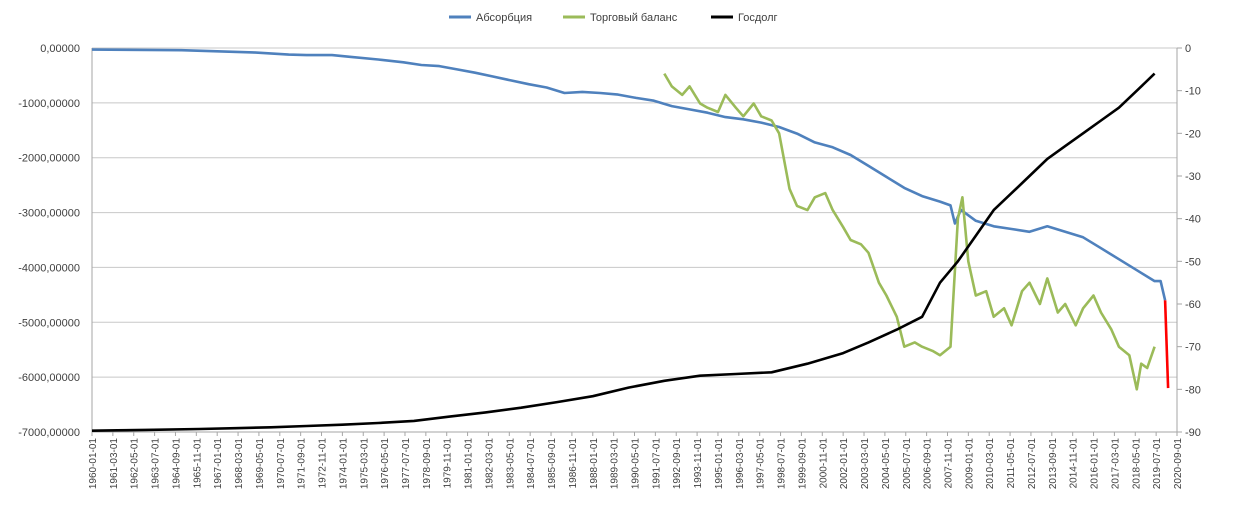 This screenshot has height=515, width=1233. Describe the element at coordinates (60, 49) in the screenshot. I see `left-tick-label: 0,00000` at that location.